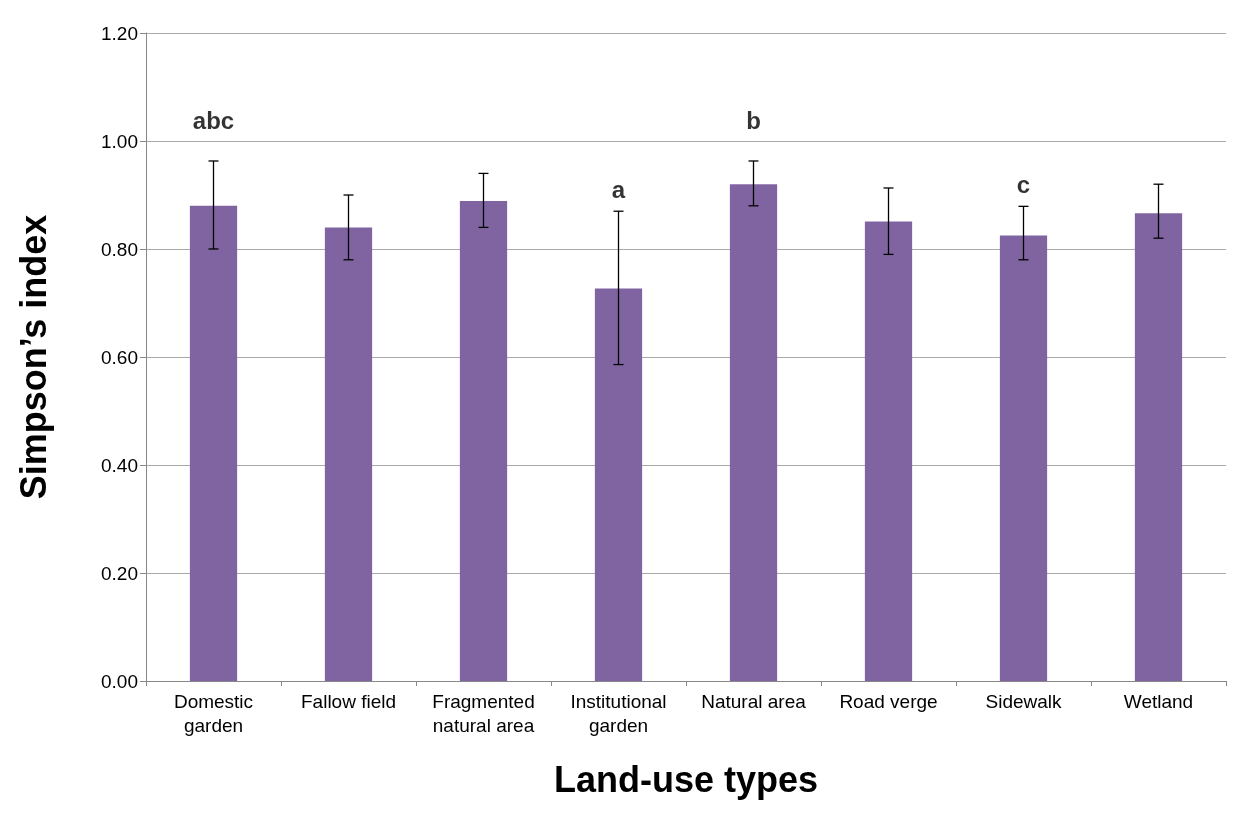 The width and height of the screenshot is (1239, 814). Describe the element at coordinates (618, 713) in the screenshot. I see `x-tick-label: Institutional garden` at that location.